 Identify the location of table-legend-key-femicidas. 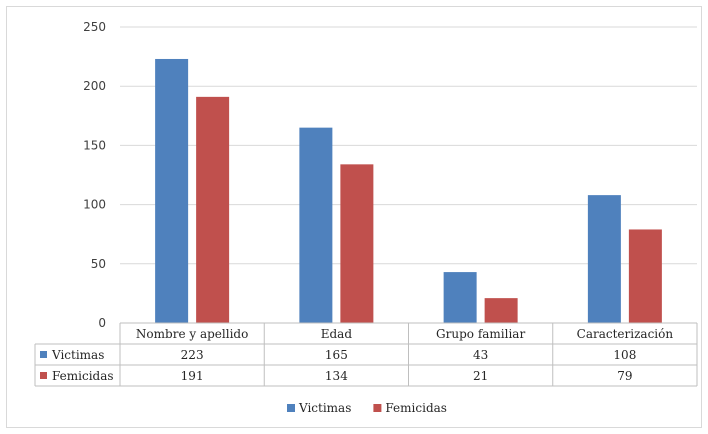
(43, 375).